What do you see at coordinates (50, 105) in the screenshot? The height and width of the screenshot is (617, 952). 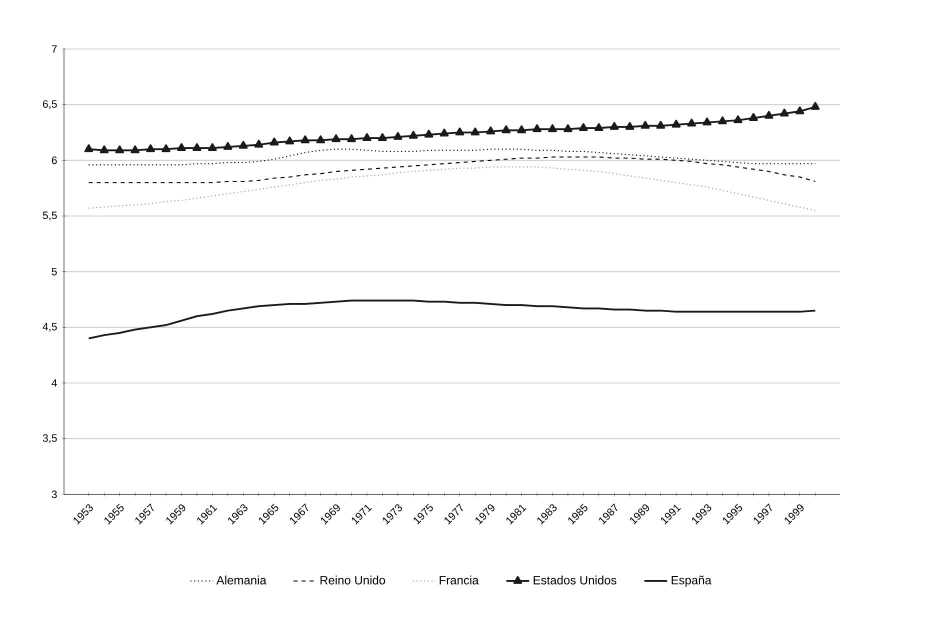 I see `y-tick-label: 6,5` at bounding box center [50, 105].